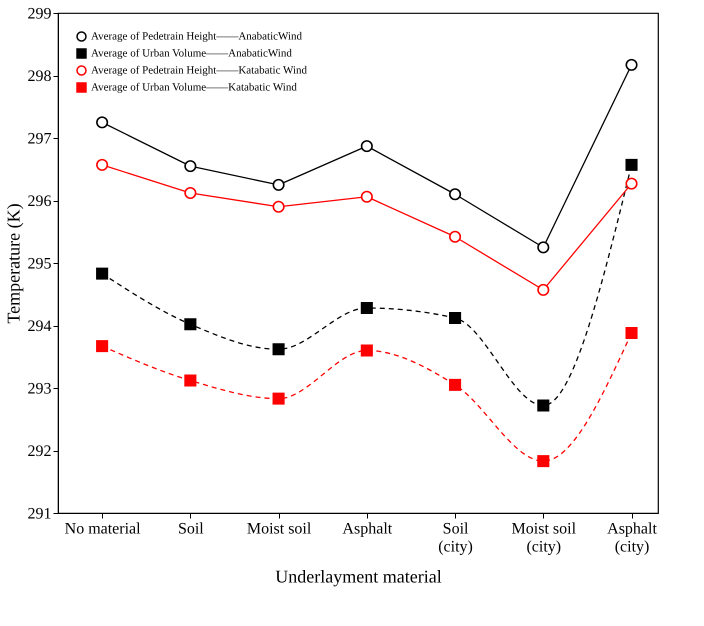 The image size is (704, 626). What do you see at coordinates (455, 538) in the screenshot?
I see `x-tick-label: Soil (city)` at bounding box center [455, 538].